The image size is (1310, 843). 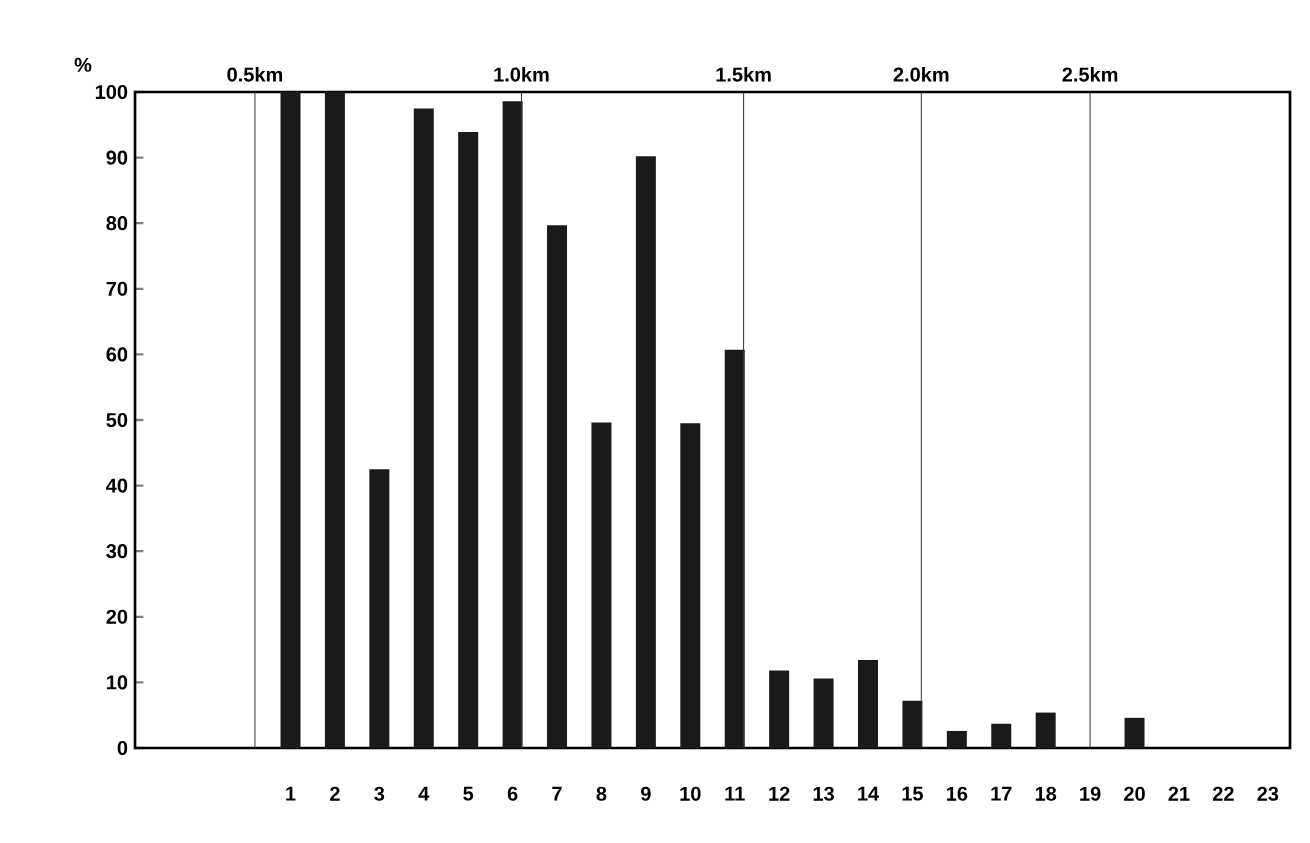 What do you see at coordinates (557, 793) in the screenshot?
I see `x-tick-label: 7` at bounding box center [557, 793].